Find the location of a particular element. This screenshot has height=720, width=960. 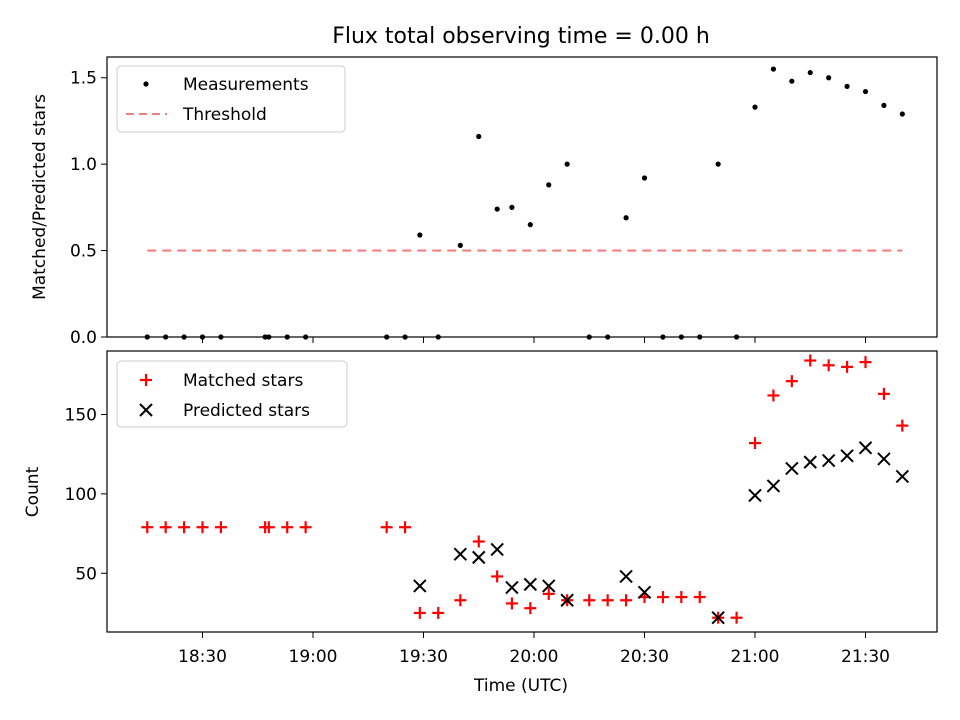

y-tick-label: 1.5 is located at coordinates (83, 79).